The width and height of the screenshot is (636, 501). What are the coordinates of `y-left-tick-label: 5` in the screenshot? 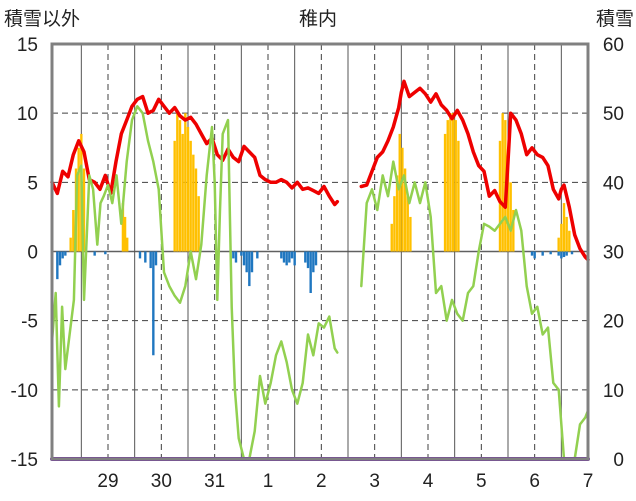 It's located at (32, 183).